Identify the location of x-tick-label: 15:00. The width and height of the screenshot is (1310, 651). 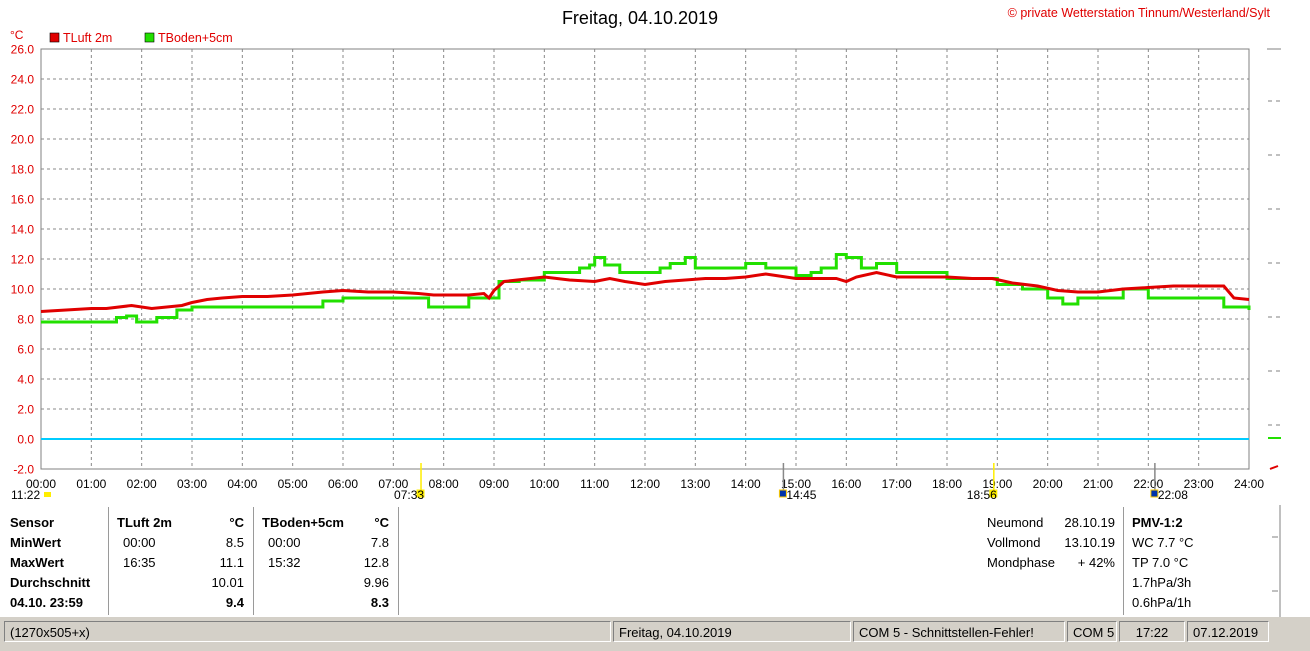
(796, 484).